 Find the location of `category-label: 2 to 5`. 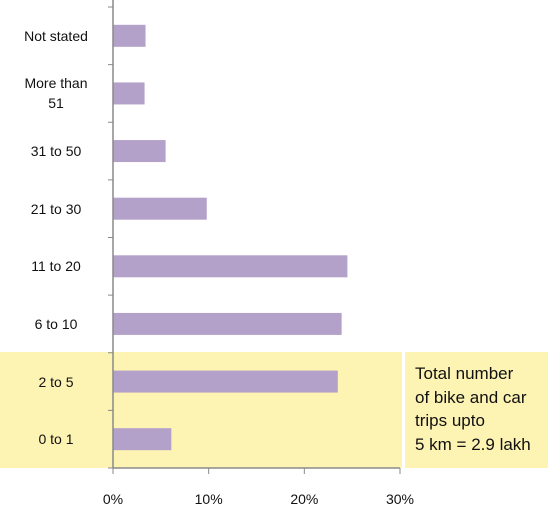

category-label: 2 to 5 is located at coordinates (56, 382).